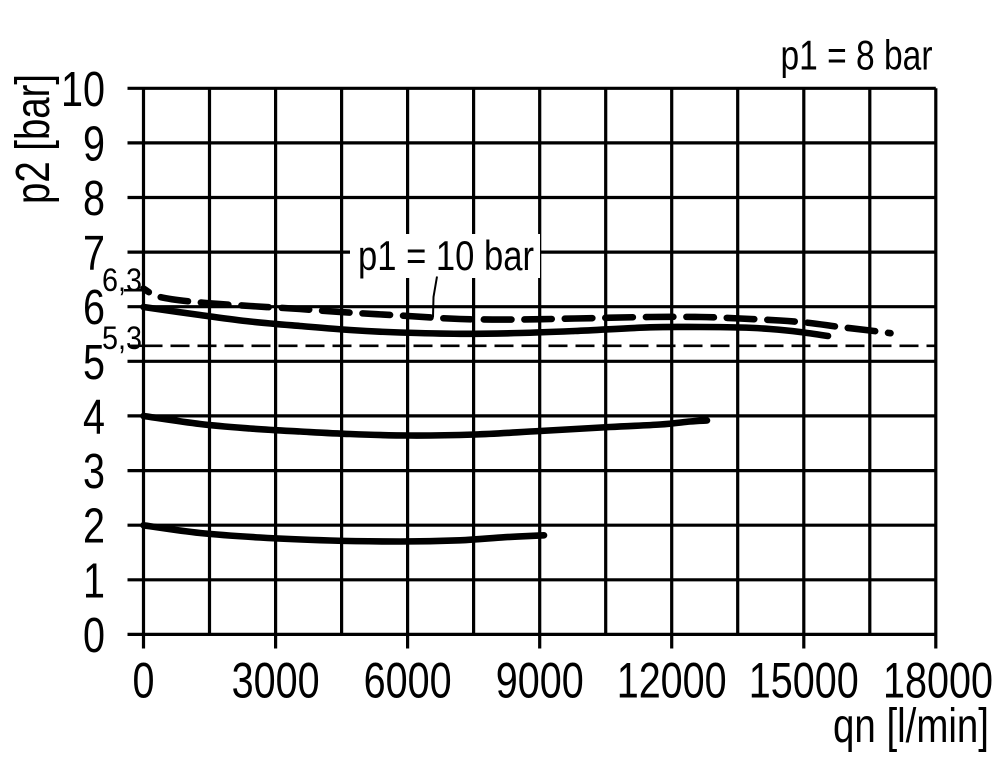 This screenshot has width=1000, height=764. What do you see at coordinates (94, 199) in the screenshot?
I see `svg-text: 8` at bounding box center [94, 199].